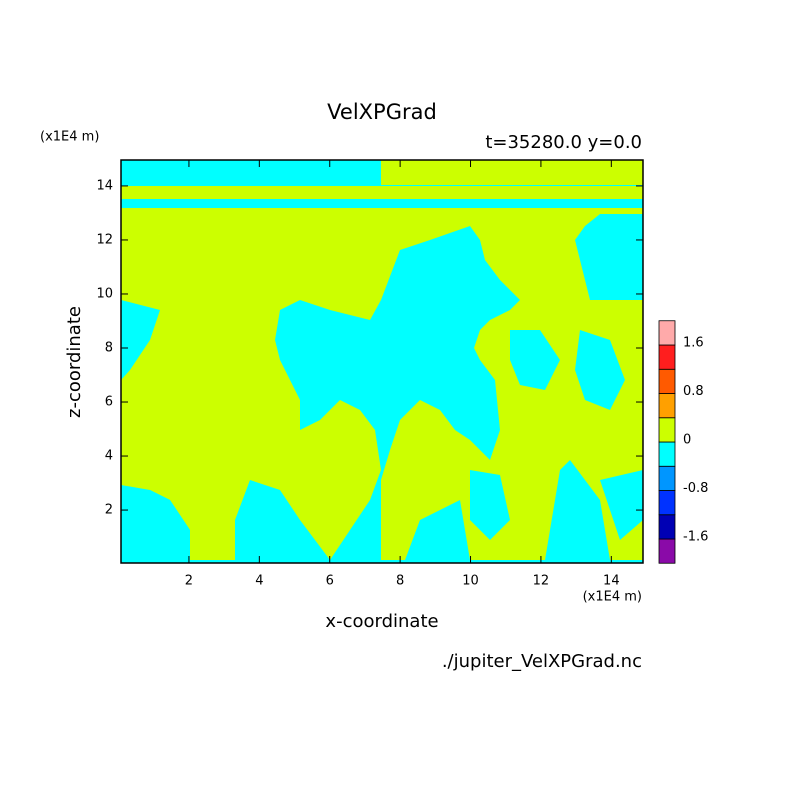 This screenshot has height=808, width=804. Describe the element at coordinates (687, 440) in the screenshot. I see `colorbar-label: 0` at that location.